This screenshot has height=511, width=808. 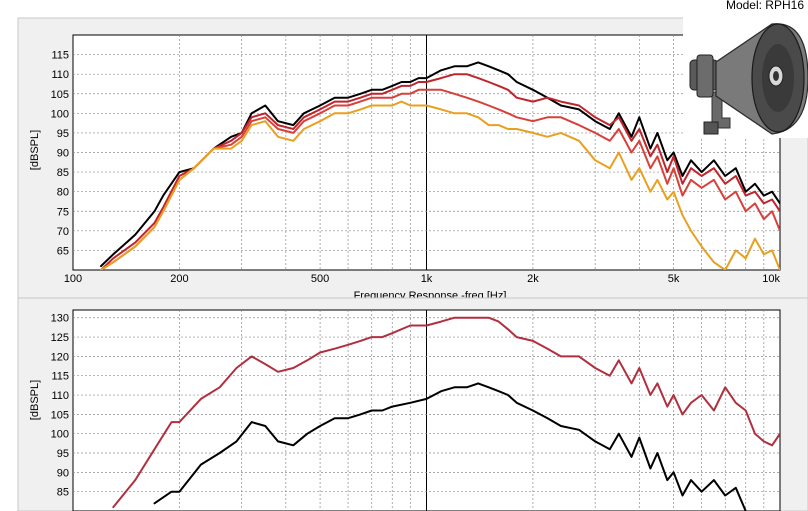 What do you see at coordinates (179, 279) in the screenshot?
I see `x-tick-label: 200` at bounding box center [179, 279].